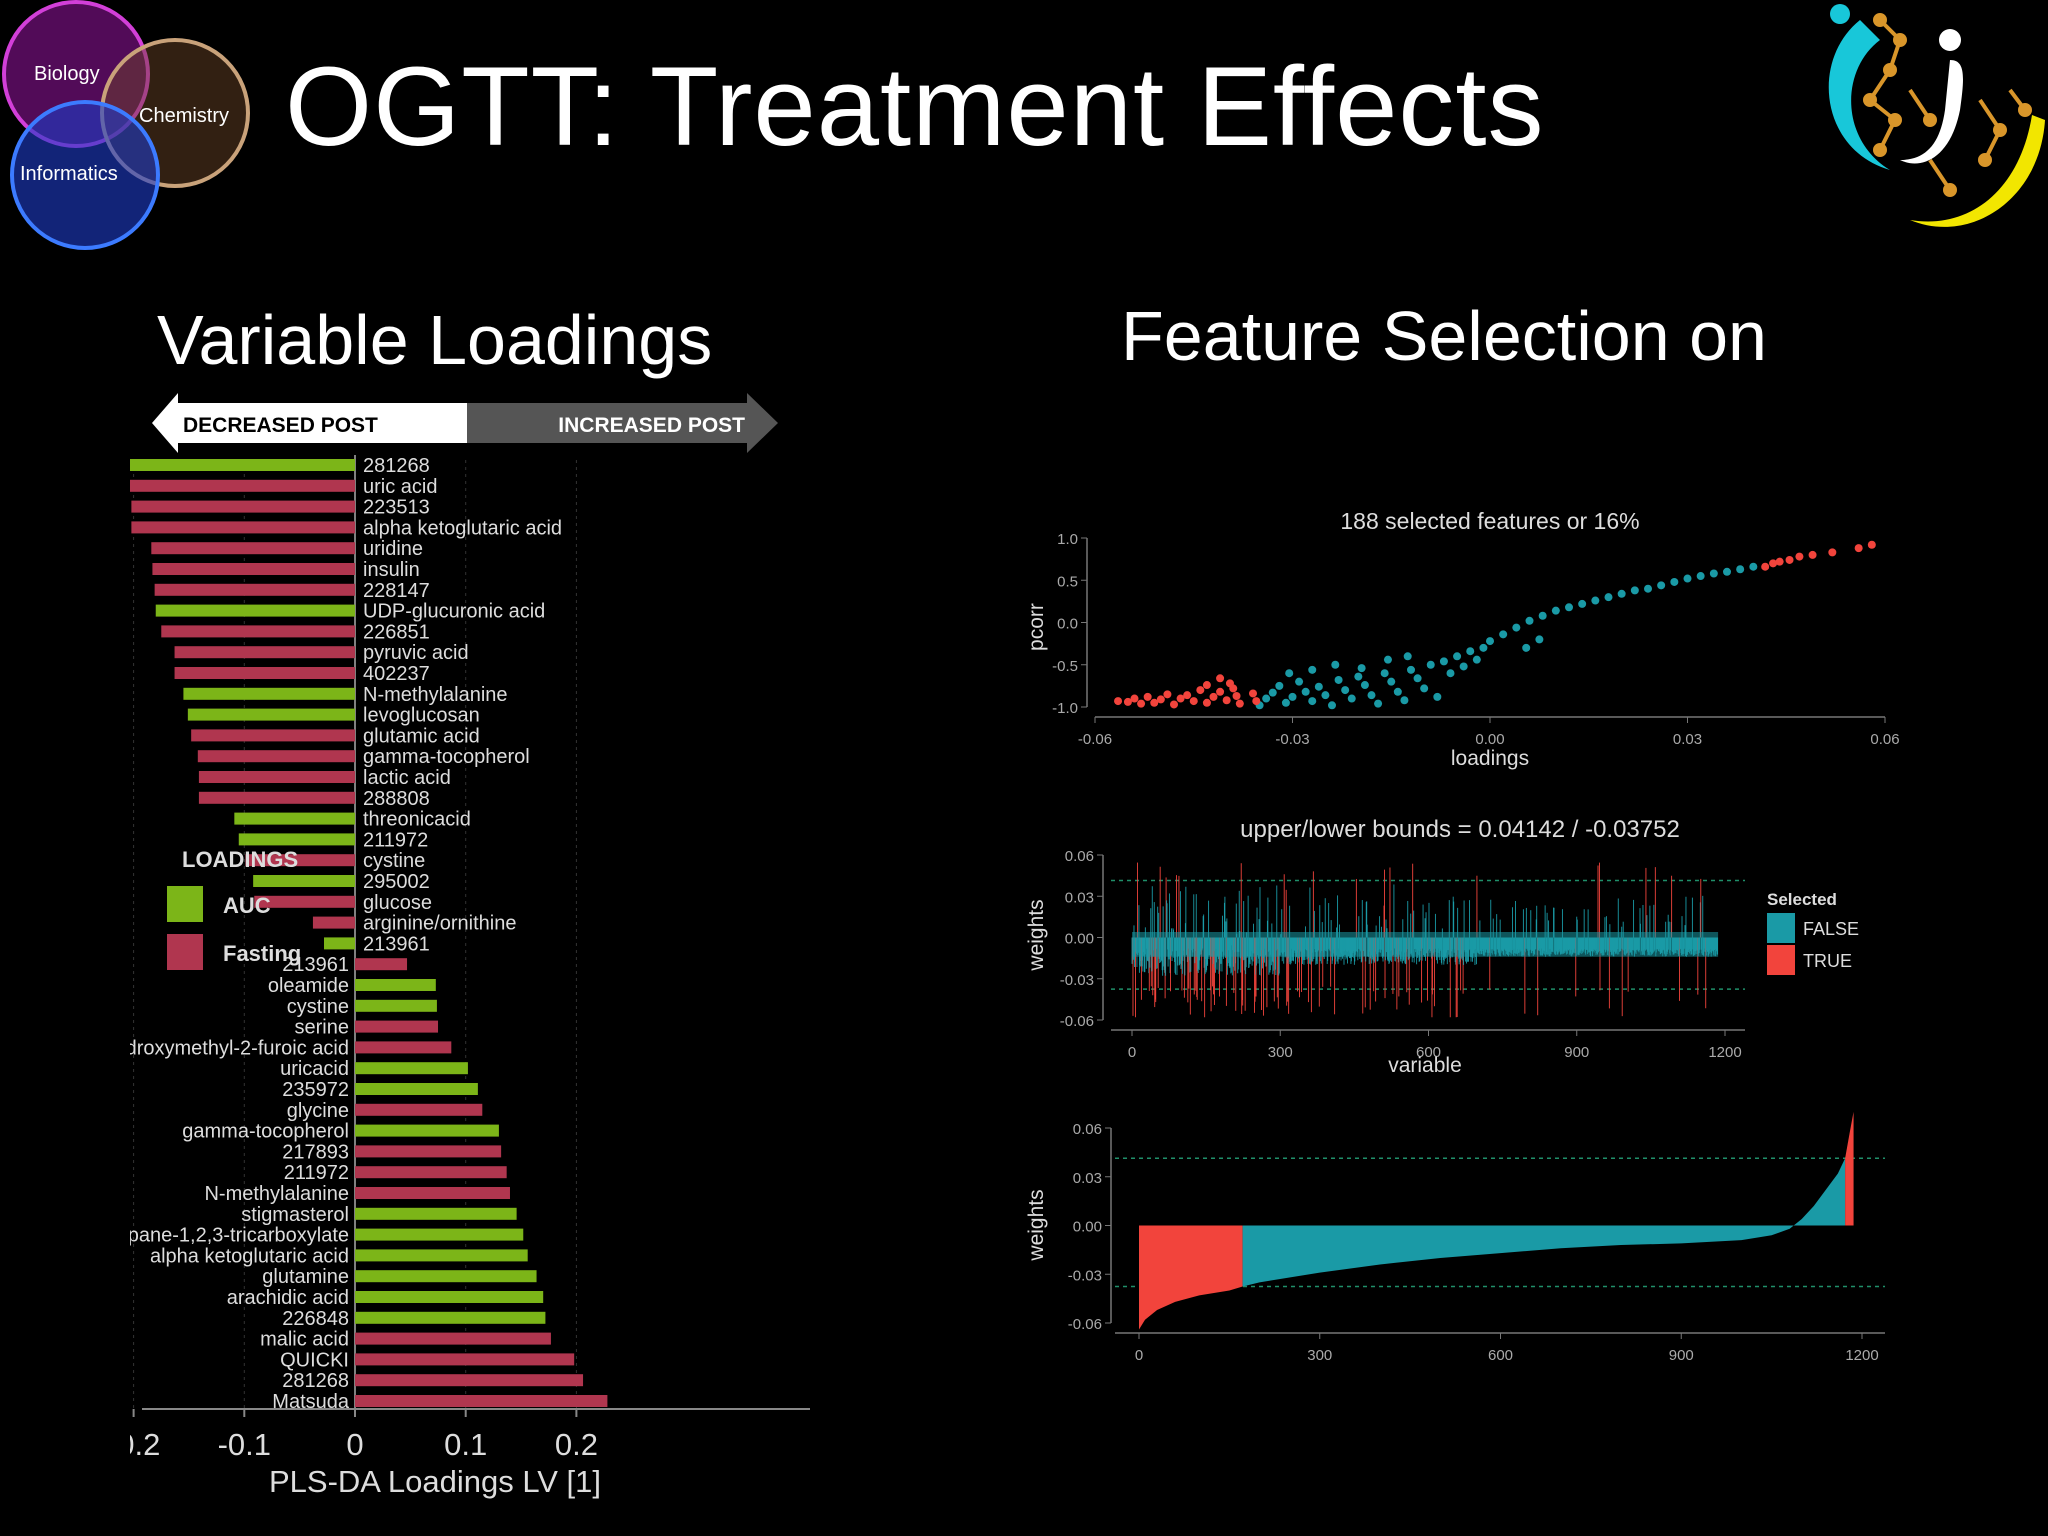  What do you see at coordinates (396, 508) in the screenshot?
I see `bar-label: 223513` at bounding box center [396, 508].